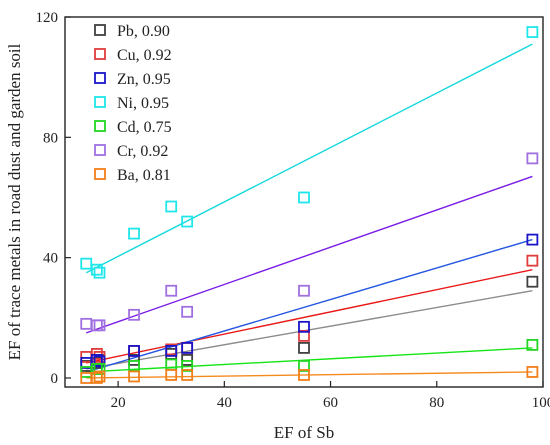 The image size is (550, 445). What do you see at coordinates (50, 138) in the screenshot?
I see `y-tick-label: 80` at bounding box center [50, 138].